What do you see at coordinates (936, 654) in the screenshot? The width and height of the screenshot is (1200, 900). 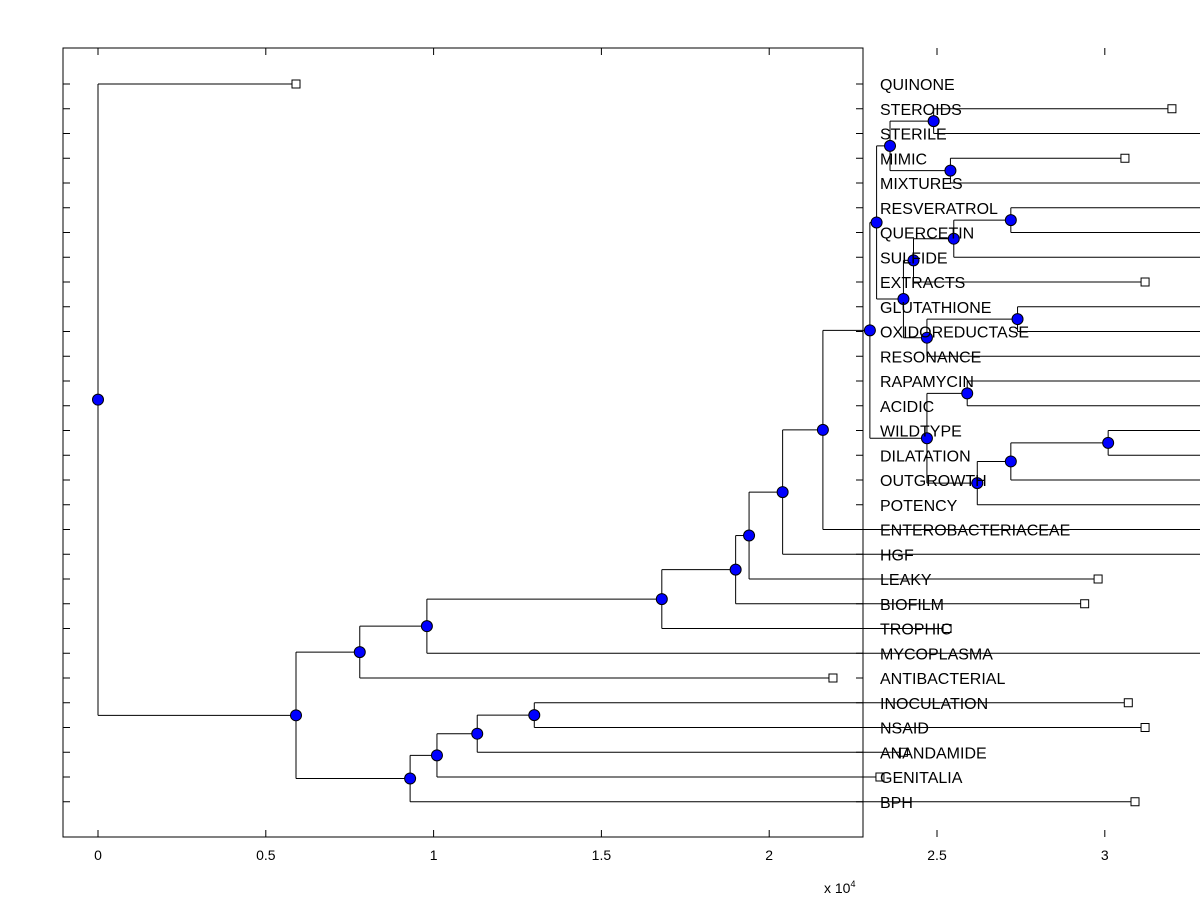 I see `leaf-label: MYCOPLASMA` at bounding box center [936, 654].